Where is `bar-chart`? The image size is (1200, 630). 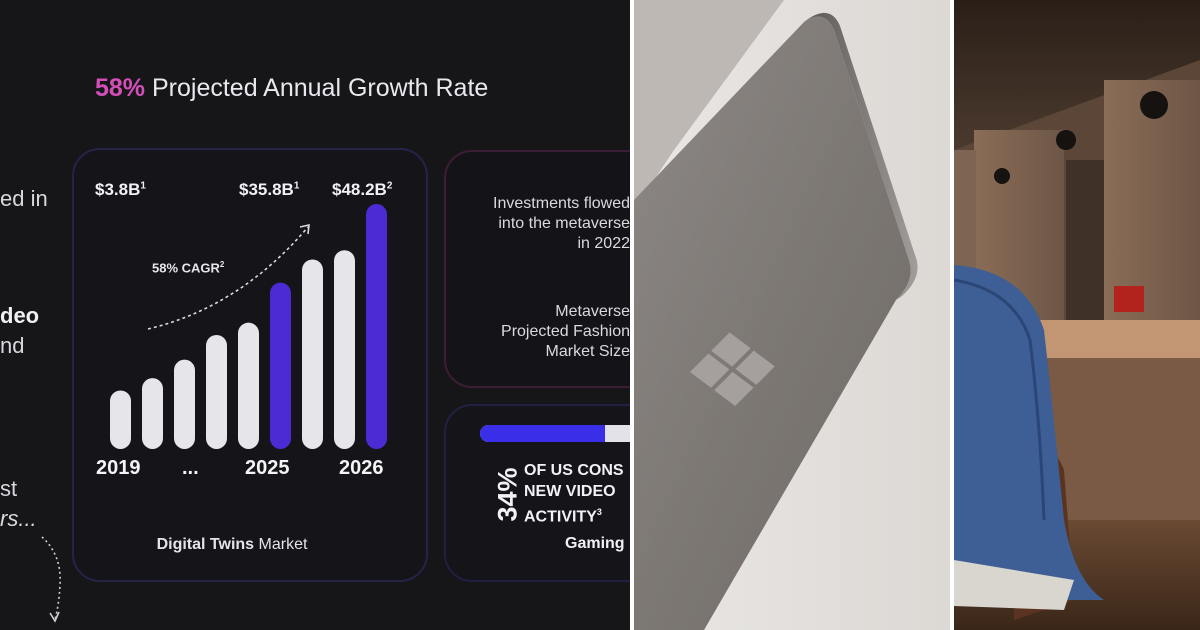 bar-chart is located at coordinates (248, 326).